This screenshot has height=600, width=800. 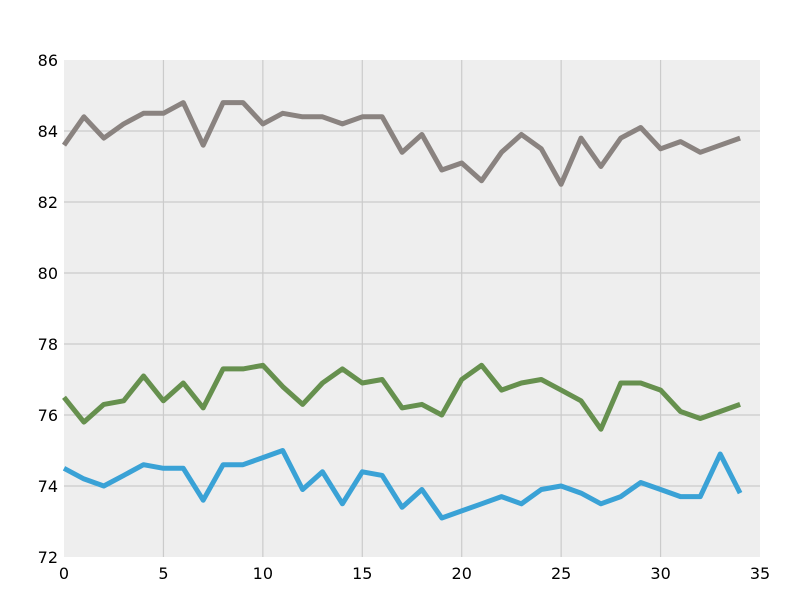 What do you see at coordinates (561, 573) in the screenshot?
I see `x-tick-label: 25` at bounding box center [561, 573].